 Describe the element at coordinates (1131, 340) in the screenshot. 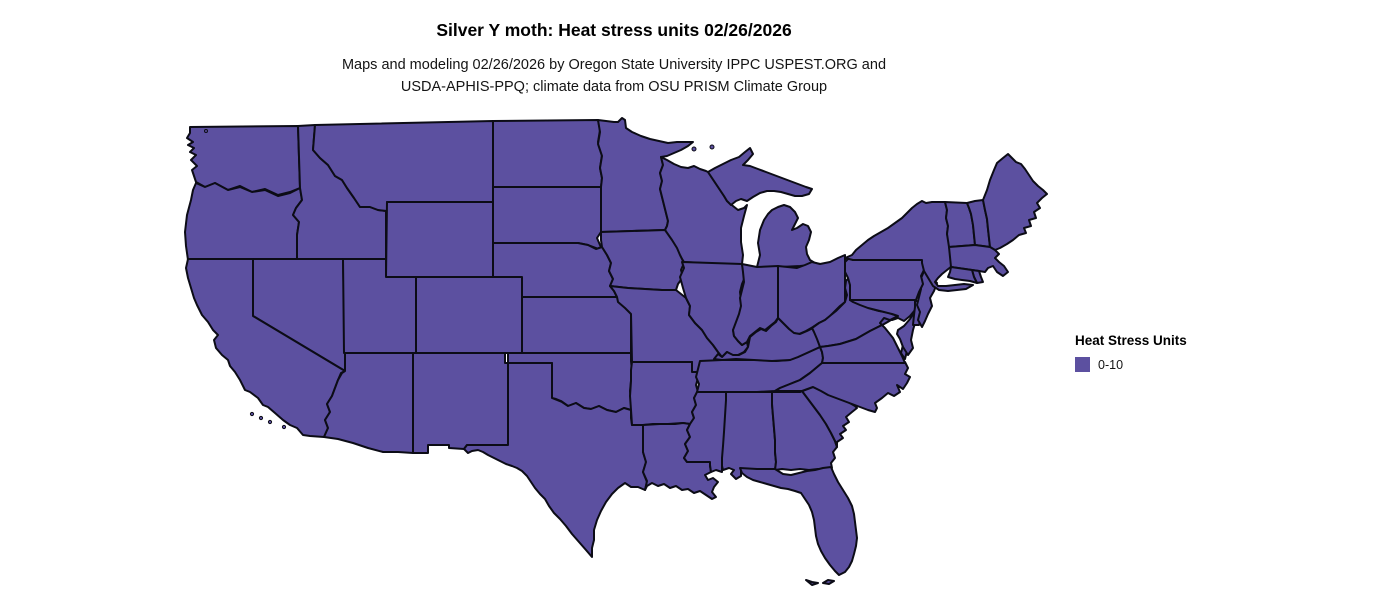

I see `legend-title: Heat Stress Units` at that location.